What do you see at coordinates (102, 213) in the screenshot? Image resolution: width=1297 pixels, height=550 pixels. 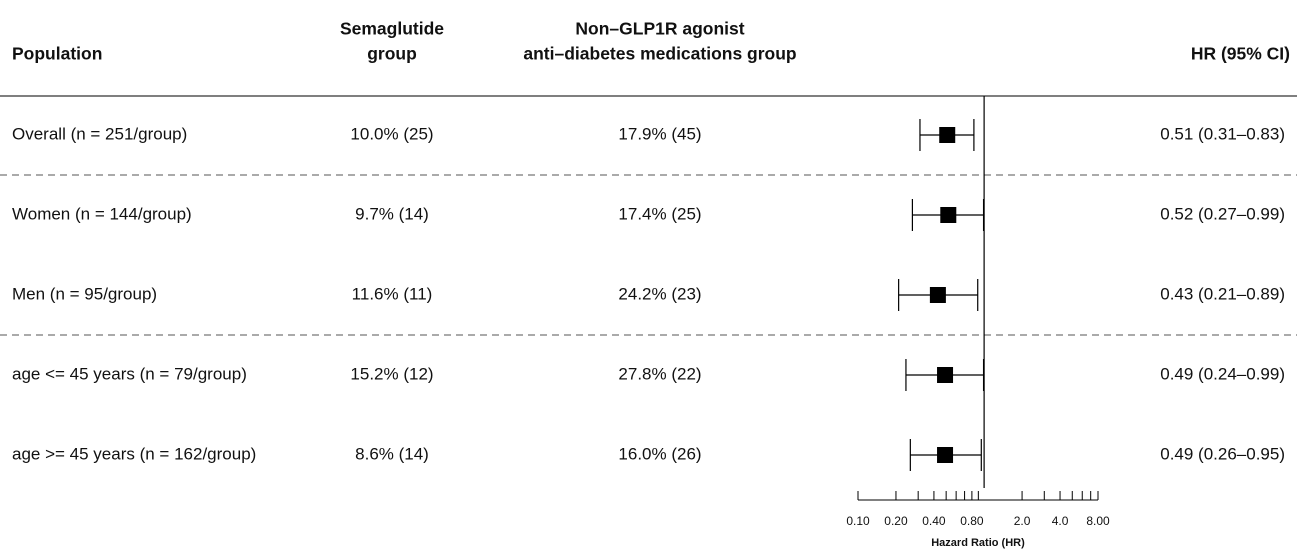 I see `population-label: Women (n = 144/group)` at bounding box center [102, 213].